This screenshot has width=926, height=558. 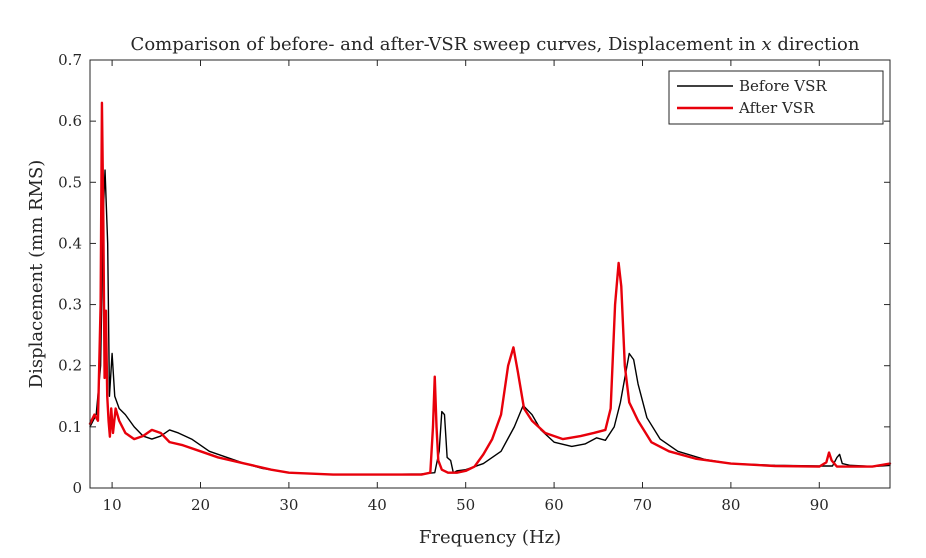 I want to click on legend-label-before-vsr: Before VSR, so click(x=783, y=86).